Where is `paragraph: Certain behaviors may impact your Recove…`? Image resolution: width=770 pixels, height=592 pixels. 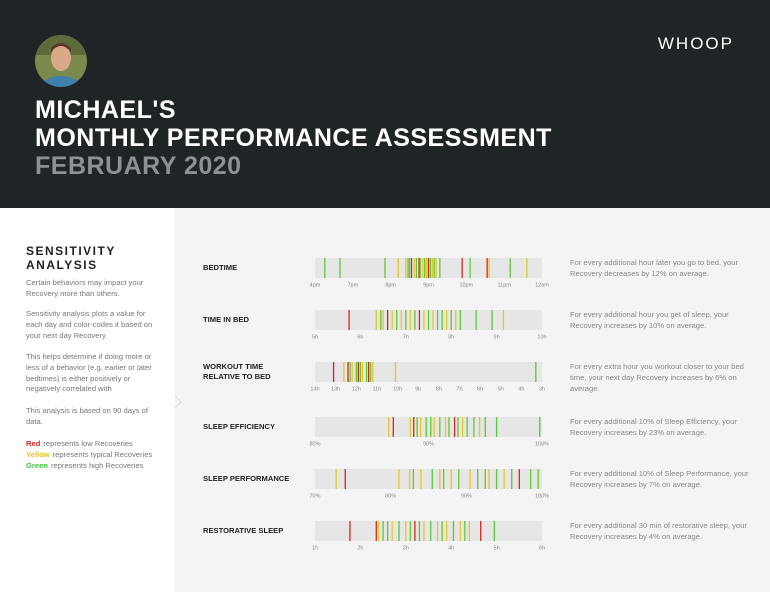 paragraph: Certain behaviors may impact your Recove… is located at coordinates (85, 288).